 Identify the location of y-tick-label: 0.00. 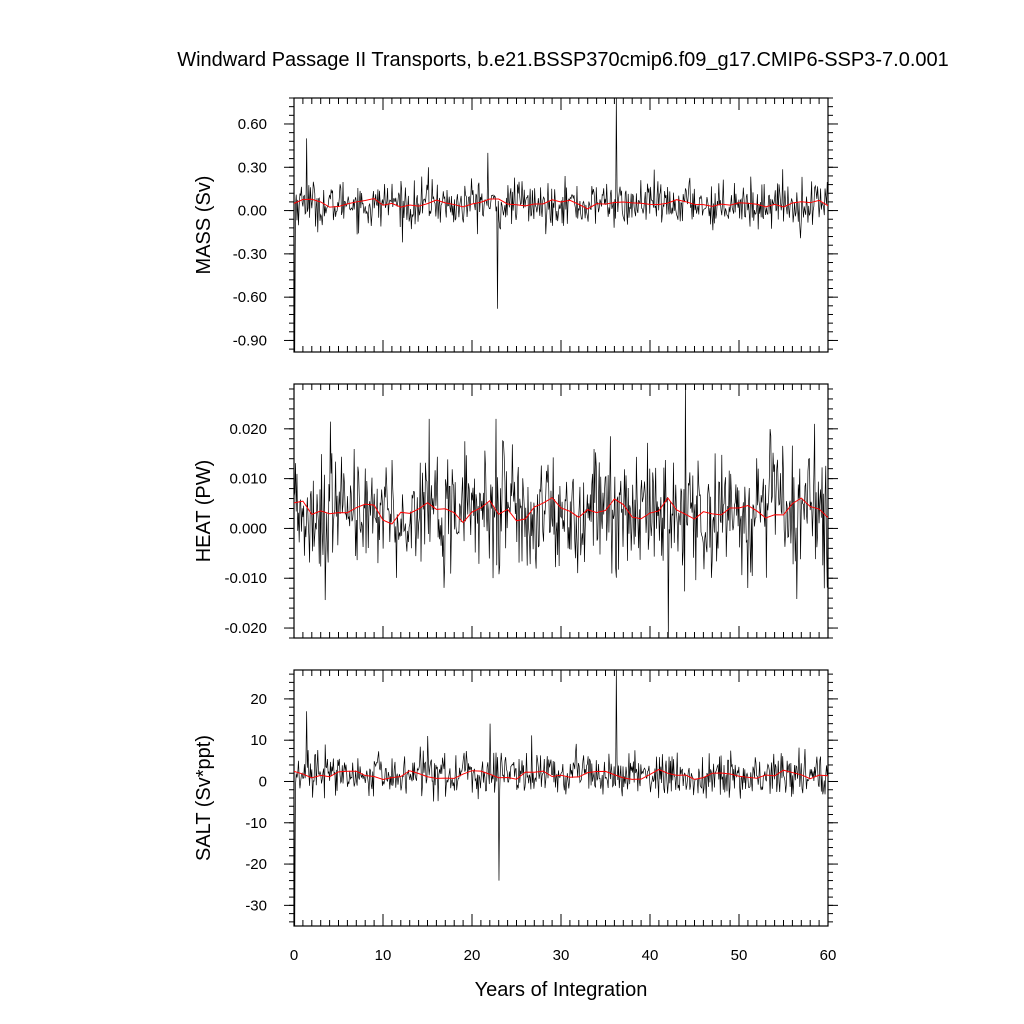
(252, 211).